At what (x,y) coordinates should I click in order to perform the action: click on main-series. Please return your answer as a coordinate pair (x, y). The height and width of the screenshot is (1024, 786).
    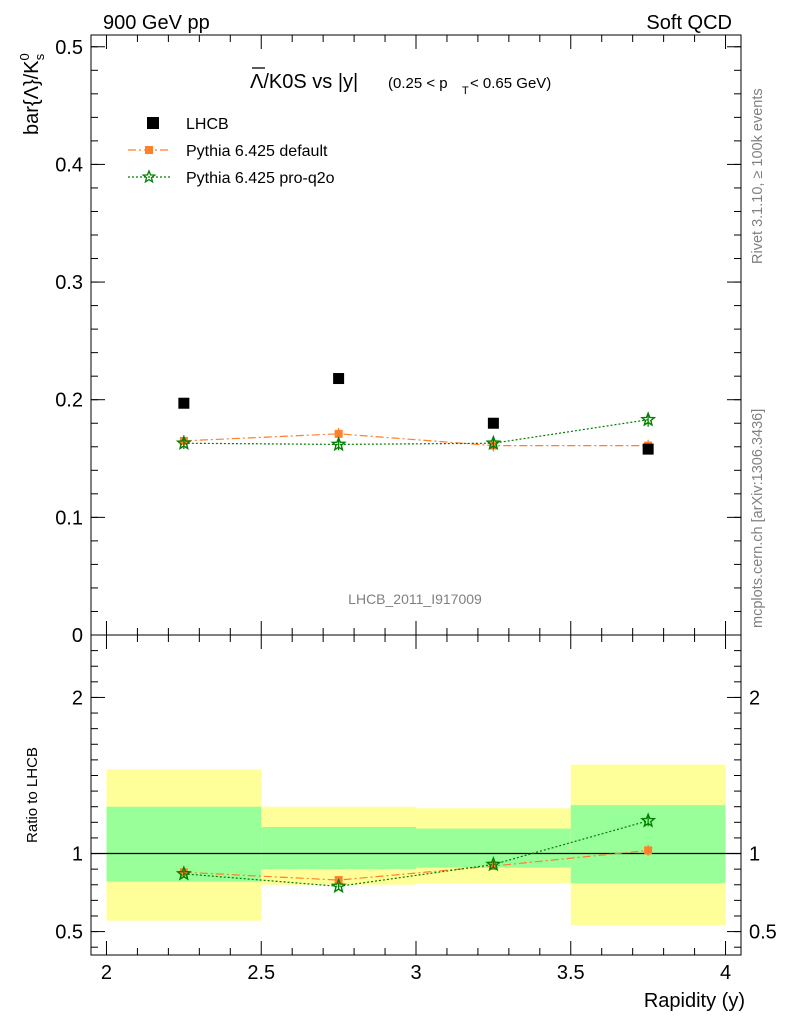
    Looking at the image, I should click on (416, 414).